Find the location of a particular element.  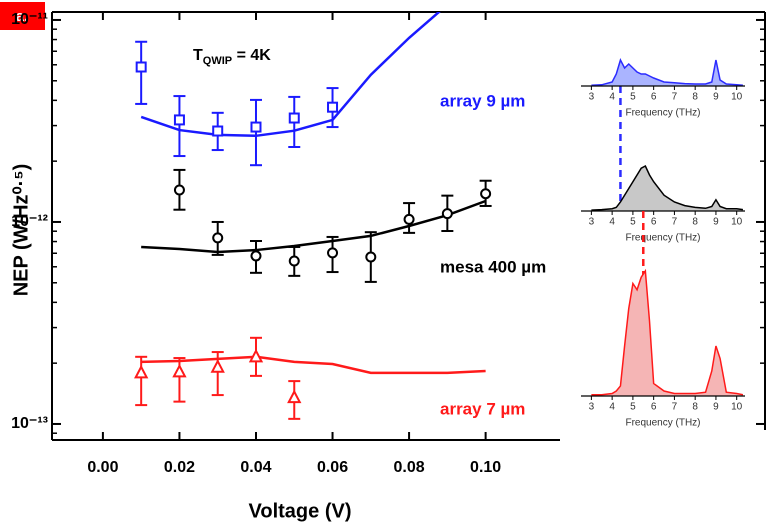

x-tick-label: 0.00 is located at coordinates (102, 467).